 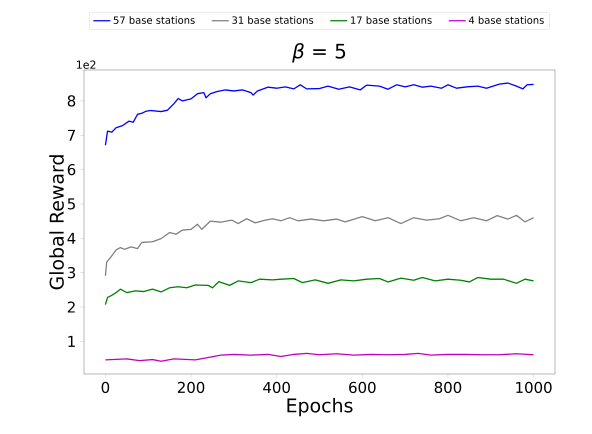 I want to click on x-axis-title: Epochs, so click(x=320, y=407).